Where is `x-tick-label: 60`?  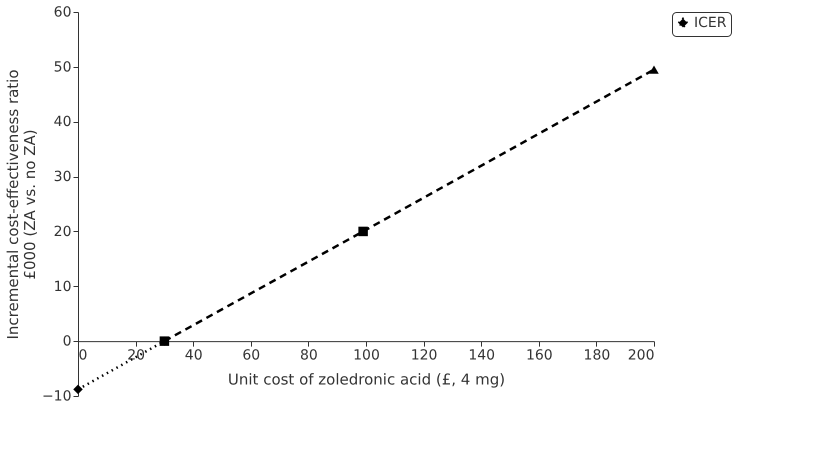 x-tick-label: 60 is located at coordinates (251, 356).